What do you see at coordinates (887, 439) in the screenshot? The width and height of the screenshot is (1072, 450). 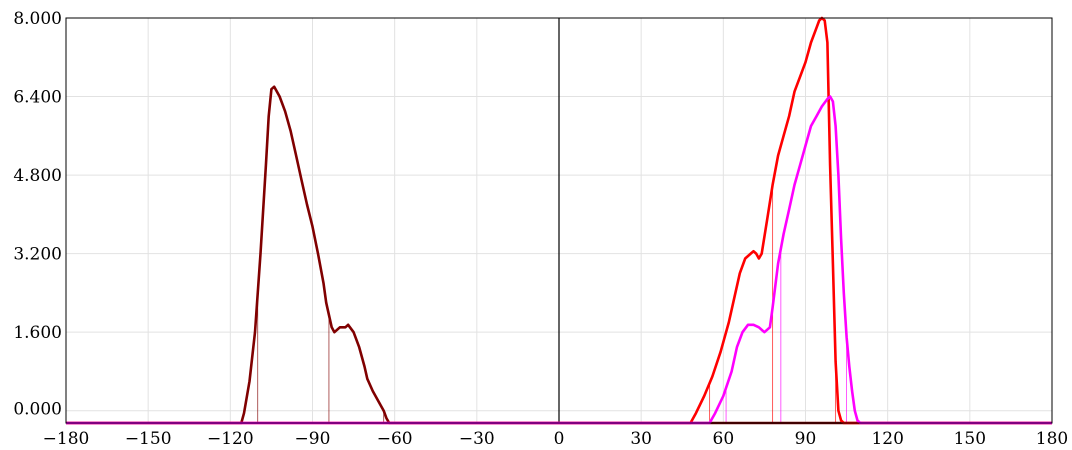 I see `x-tick-label: 120` at bounding box center [887, 439].